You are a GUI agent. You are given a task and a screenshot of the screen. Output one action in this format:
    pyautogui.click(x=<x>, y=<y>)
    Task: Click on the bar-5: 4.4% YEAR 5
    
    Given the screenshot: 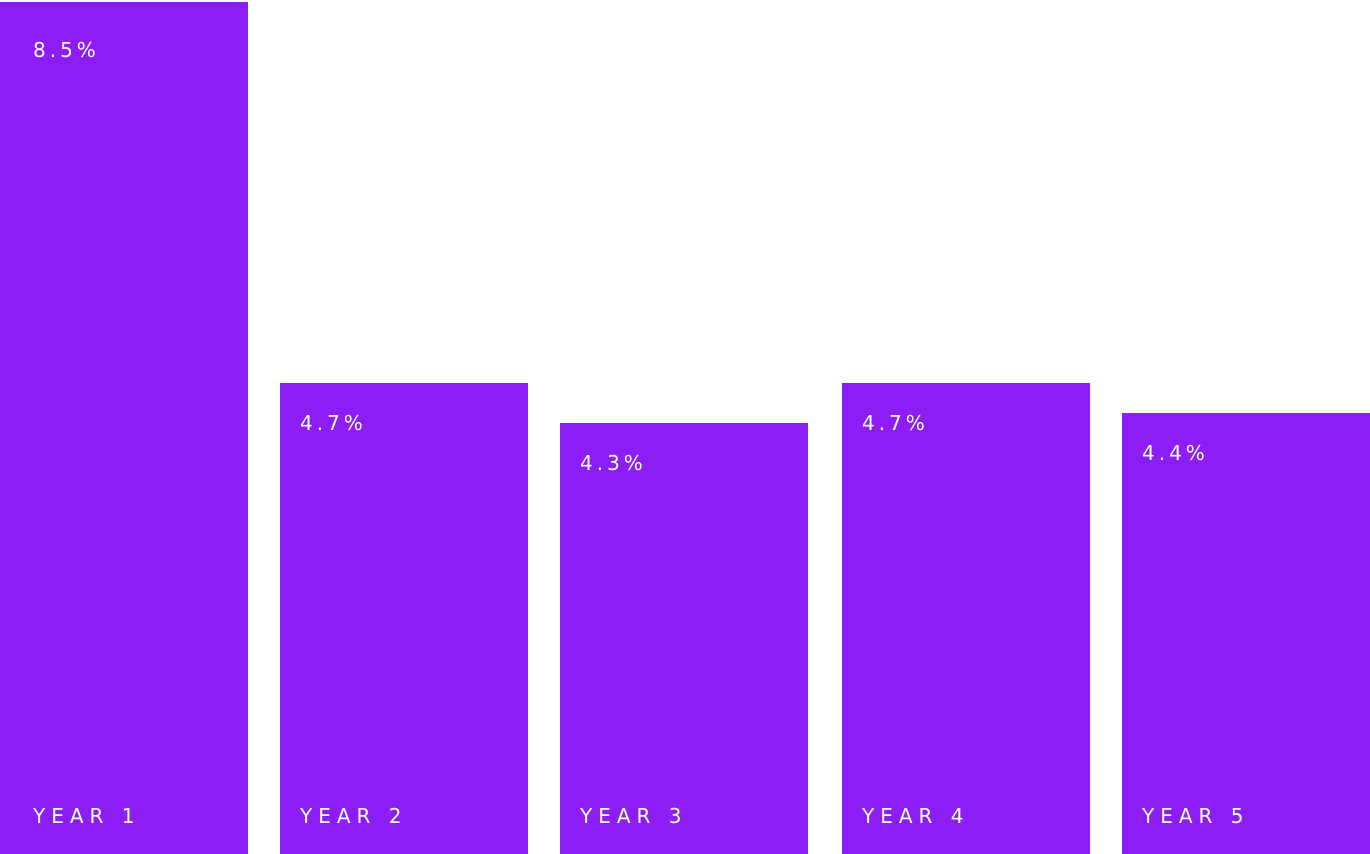 What is the action you would take?
    pyautogui.click(x=1246, y=633)
    